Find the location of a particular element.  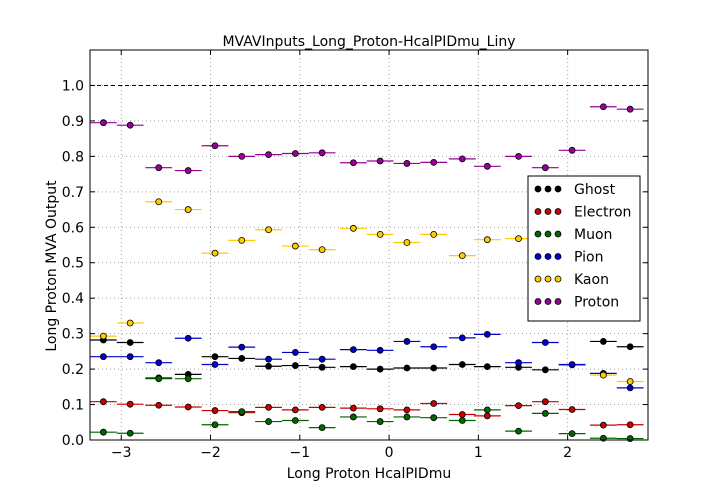

y-tick-label: 0.4 is located at coordinates (73, 299).